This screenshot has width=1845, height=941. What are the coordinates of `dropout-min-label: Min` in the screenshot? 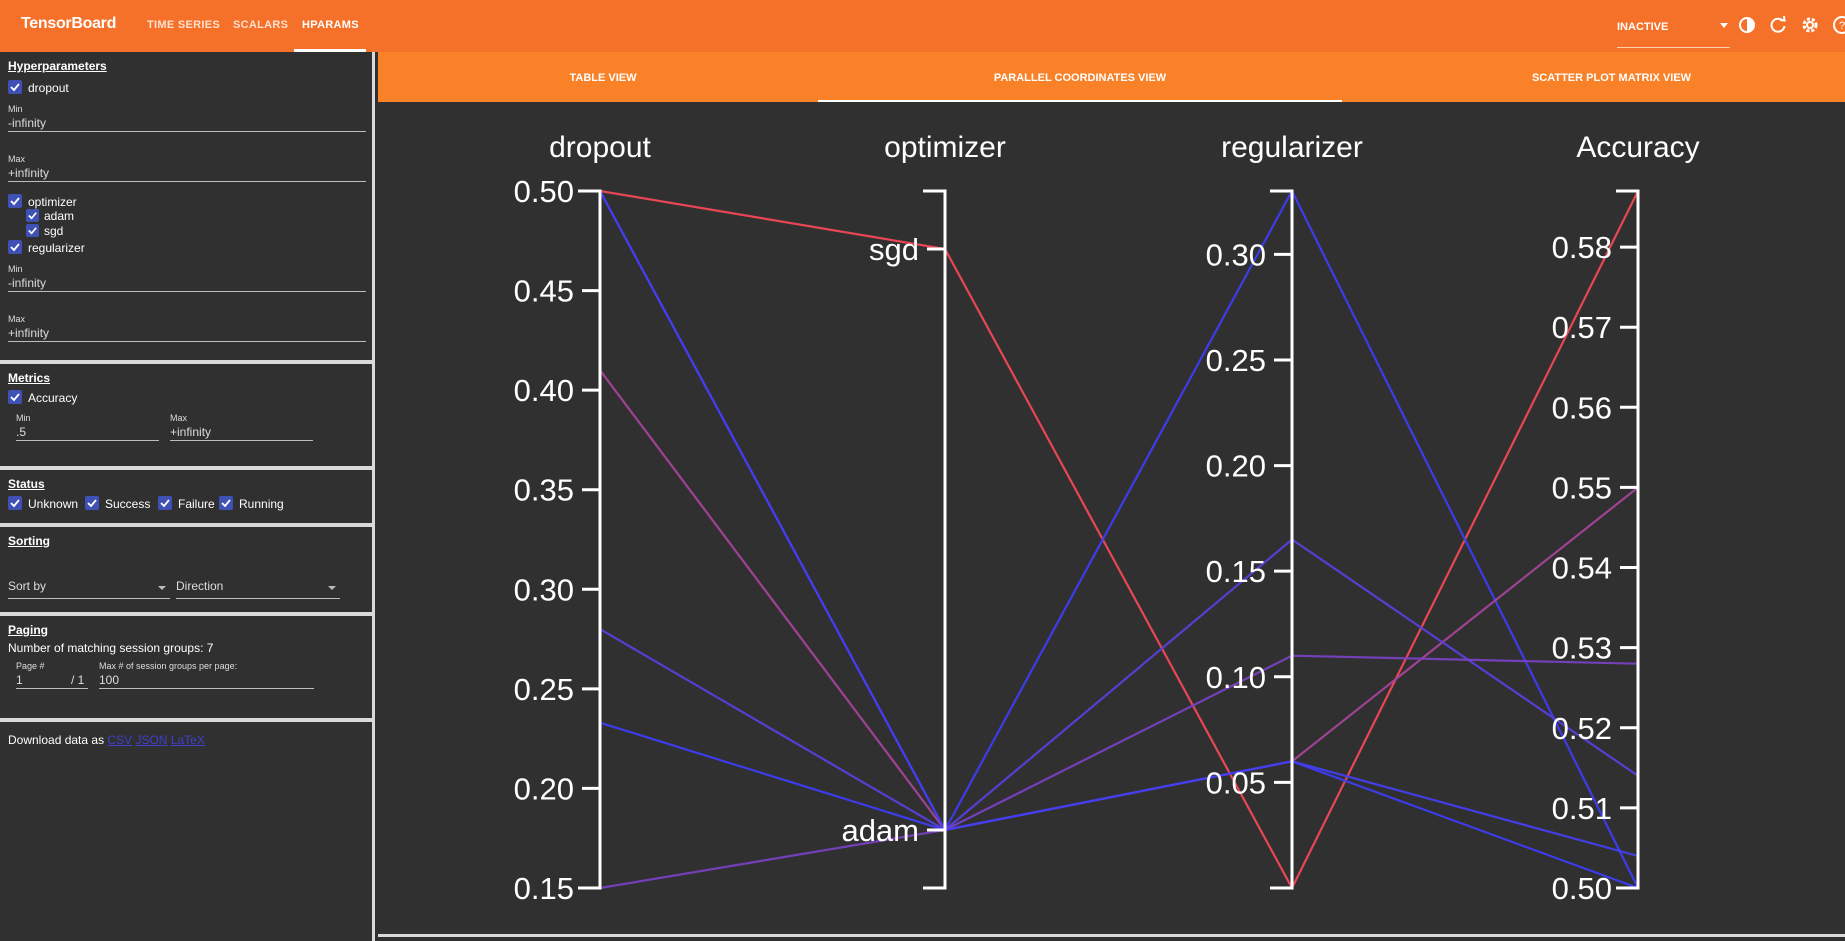 It's located at (15, 109).